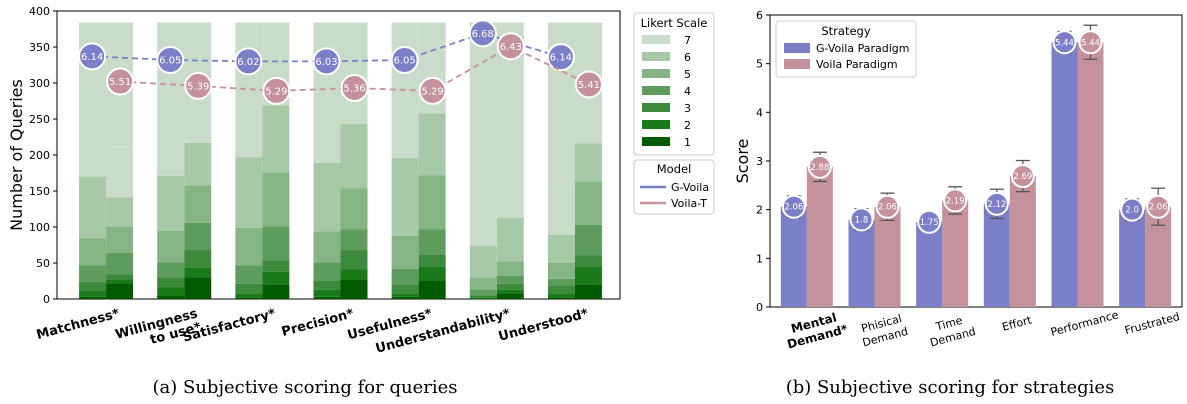  Describe the element at coordinates (39, 119) in the screenshot. I see `y-tick-label: 250` at that location.